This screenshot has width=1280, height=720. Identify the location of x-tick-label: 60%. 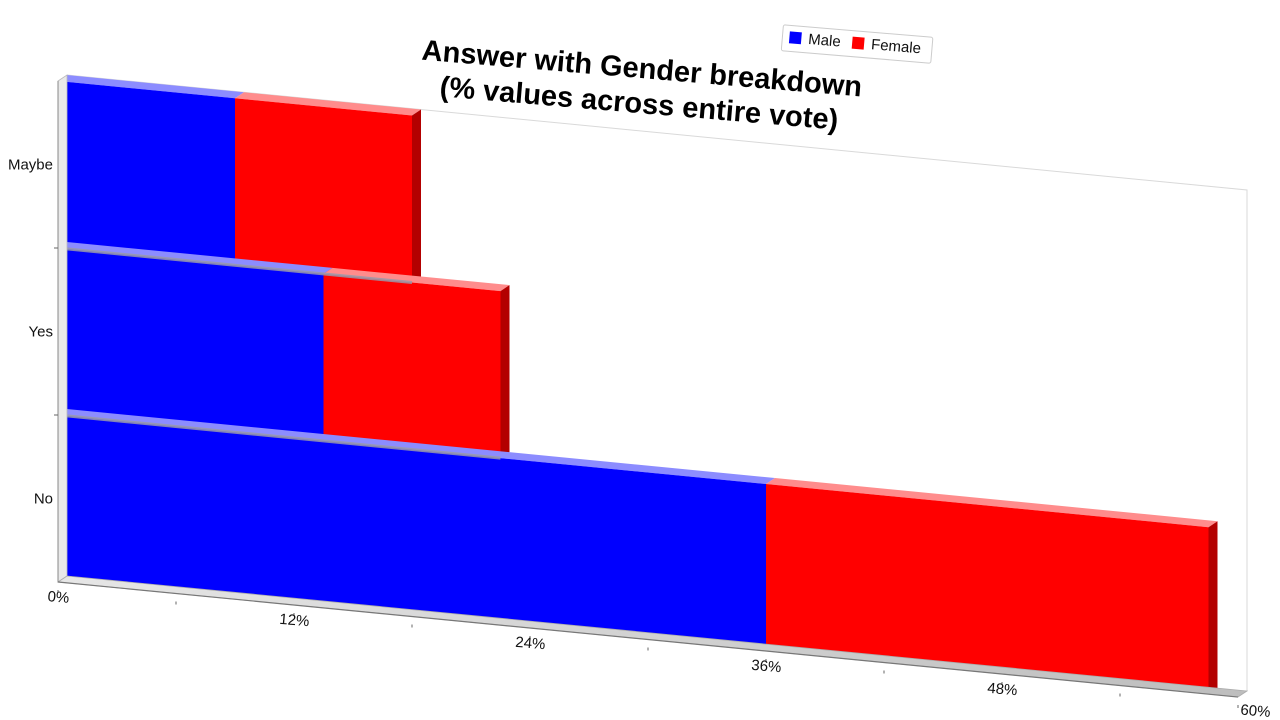
(1255, 711).